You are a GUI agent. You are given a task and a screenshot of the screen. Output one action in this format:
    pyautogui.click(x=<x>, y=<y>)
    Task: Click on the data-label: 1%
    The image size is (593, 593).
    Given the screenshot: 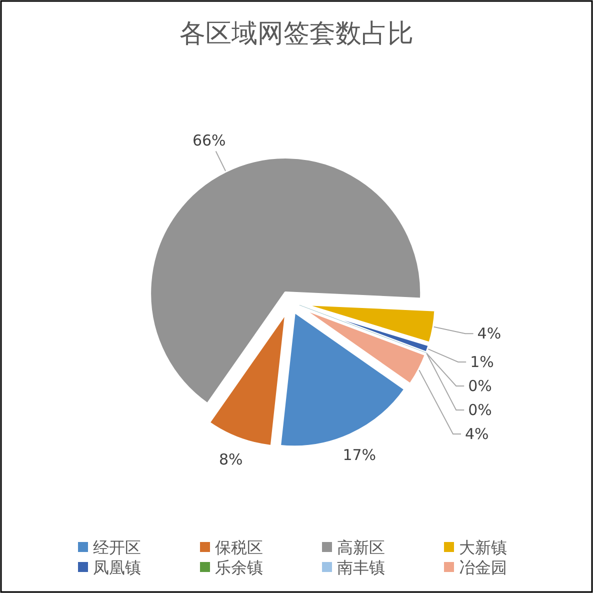 What is the action you would take?
    pyautogui.click(x=482, y=361)
    